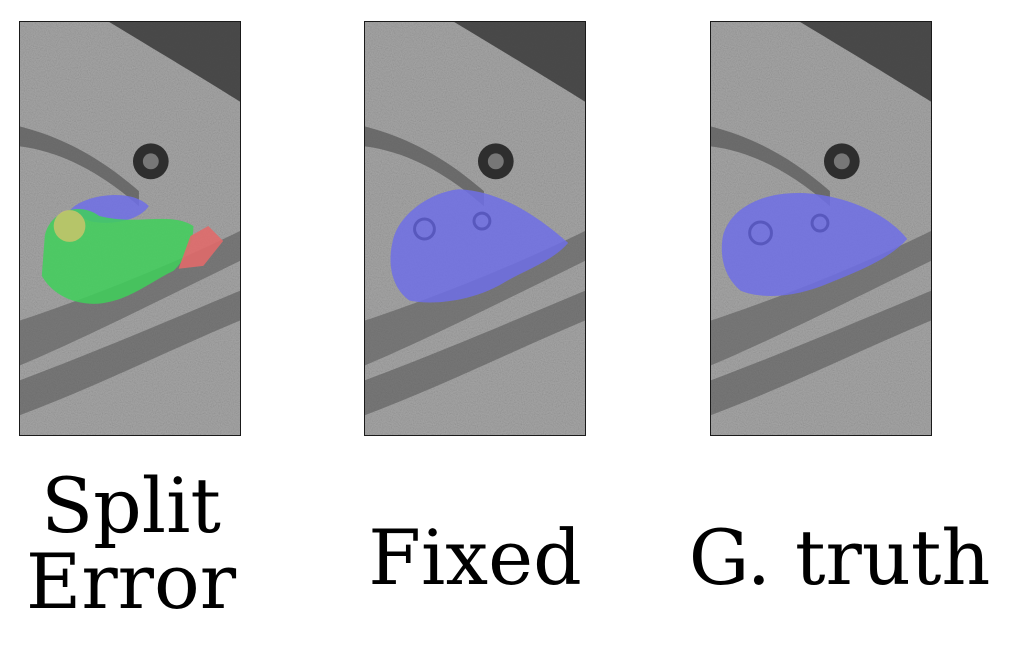 This screenshot has width=1014, height=669. I want to click on caption-split-error: Split Error, so click(131, 544).